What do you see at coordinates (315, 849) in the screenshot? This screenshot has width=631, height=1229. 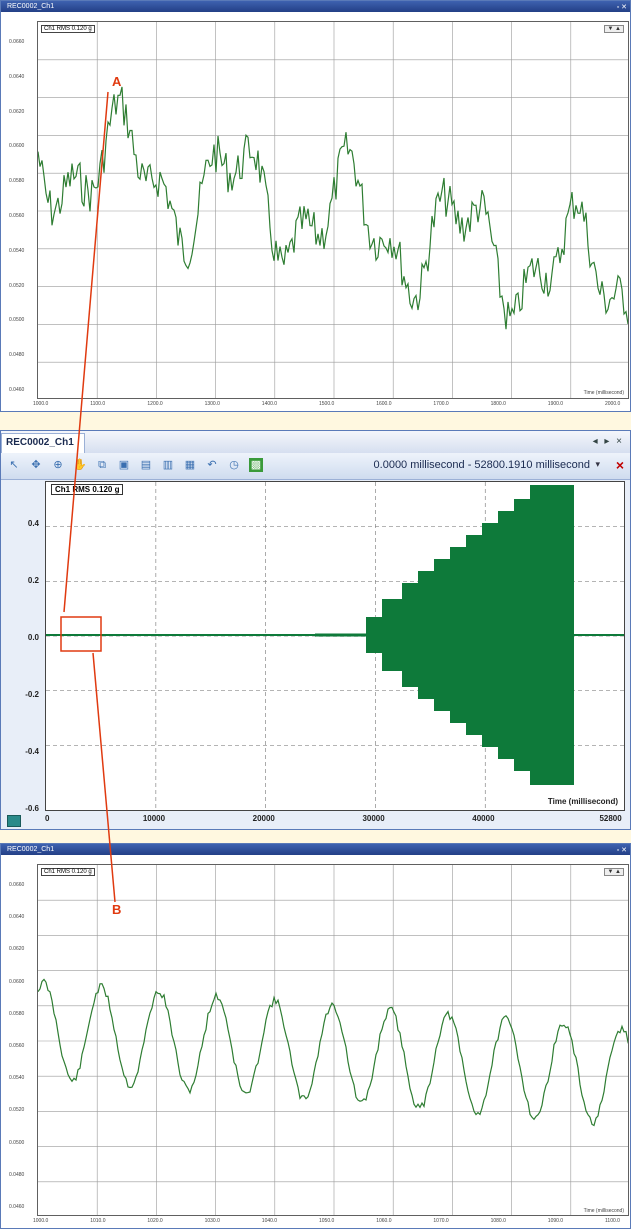 I see `bottom-window-titlebar: REC0002_Ch1 ▫ ✕` at bounding box center [315, 849].